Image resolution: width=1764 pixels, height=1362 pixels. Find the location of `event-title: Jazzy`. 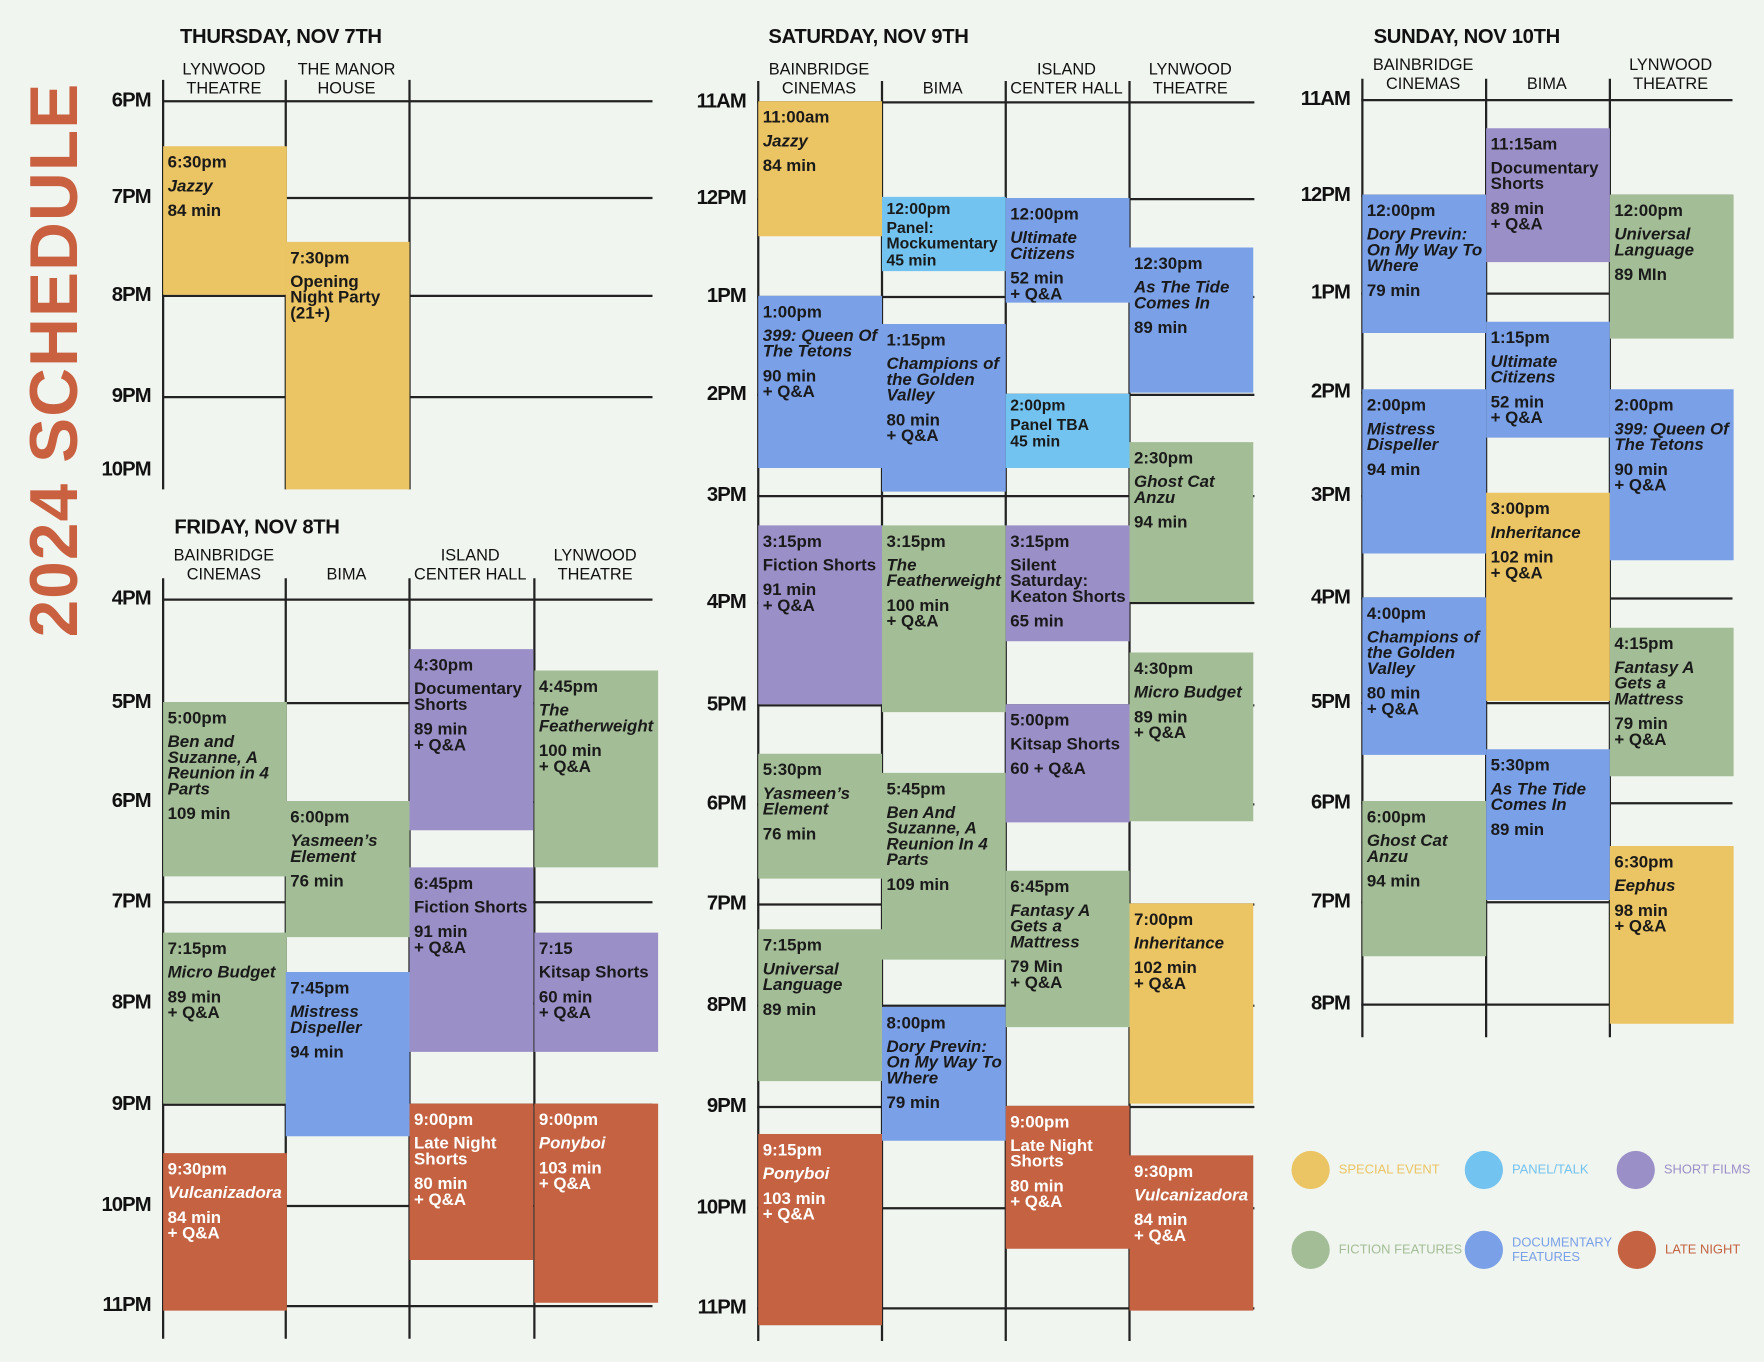

event-title: Jazzy is located at coordinates (190, 186).